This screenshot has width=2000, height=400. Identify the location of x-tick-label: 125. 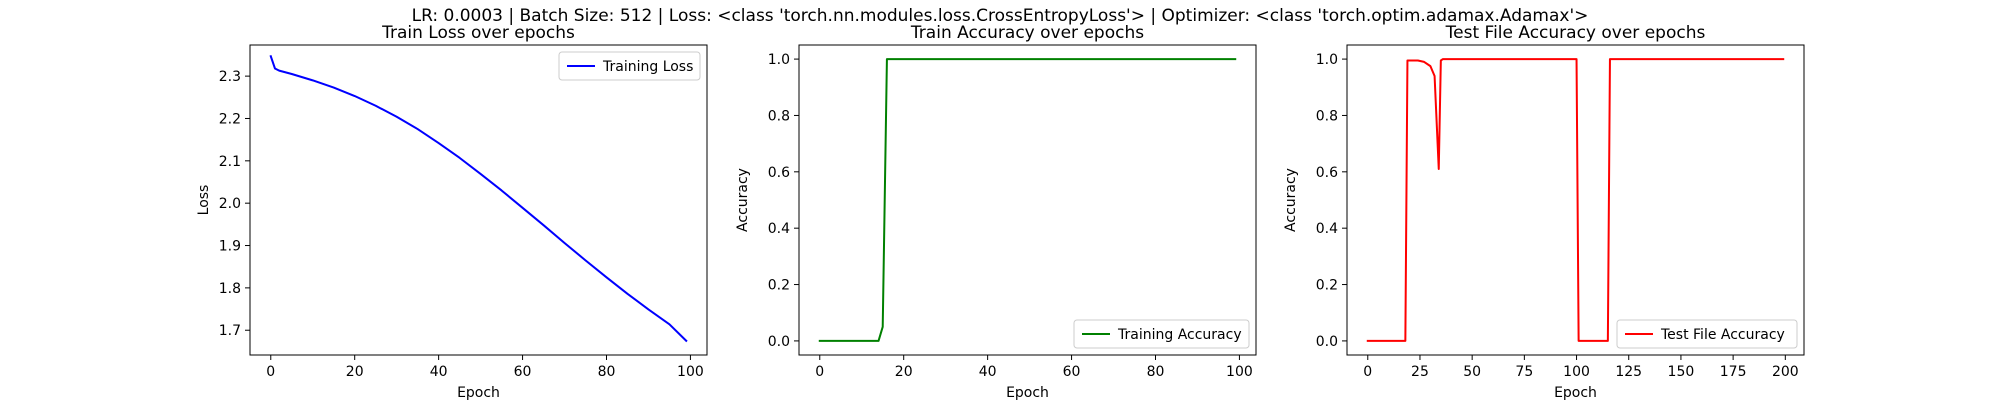
(1628, 372).